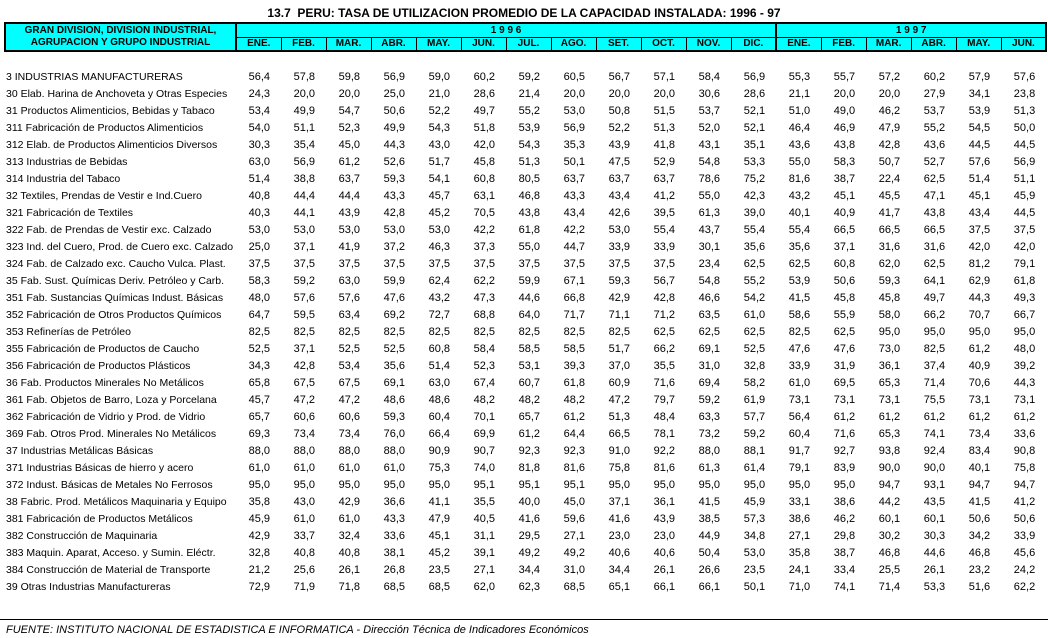 This screenshot has width=1048, height=638. I want to click on value-cell: 24,3, so click(259, 94).